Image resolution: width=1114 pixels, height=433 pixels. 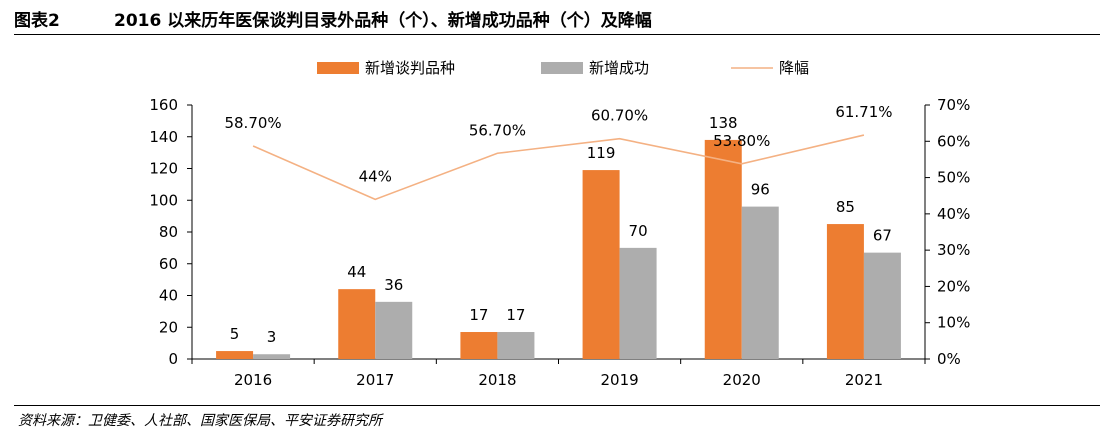 I want to click on left-axis-tick-label: 120, so click(x=163, y=169).